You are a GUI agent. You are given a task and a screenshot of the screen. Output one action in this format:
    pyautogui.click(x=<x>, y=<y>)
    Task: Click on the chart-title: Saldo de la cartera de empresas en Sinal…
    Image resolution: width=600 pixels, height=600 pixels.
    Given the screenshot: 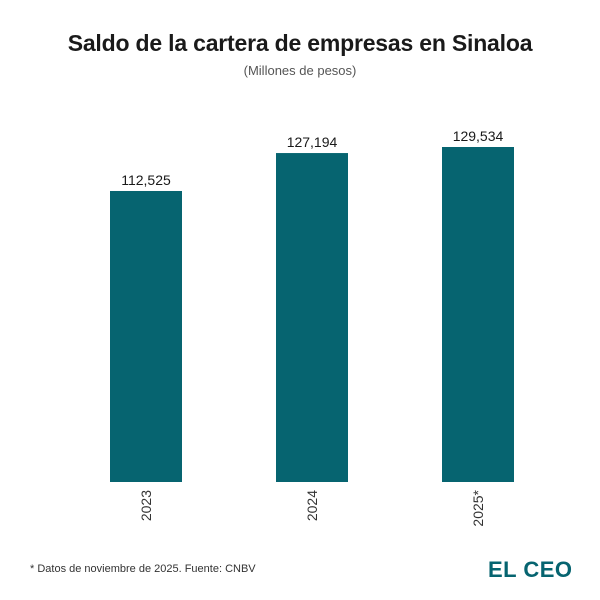 What is the action you would take?
    pyautogui.click(x=300, y=43)
    